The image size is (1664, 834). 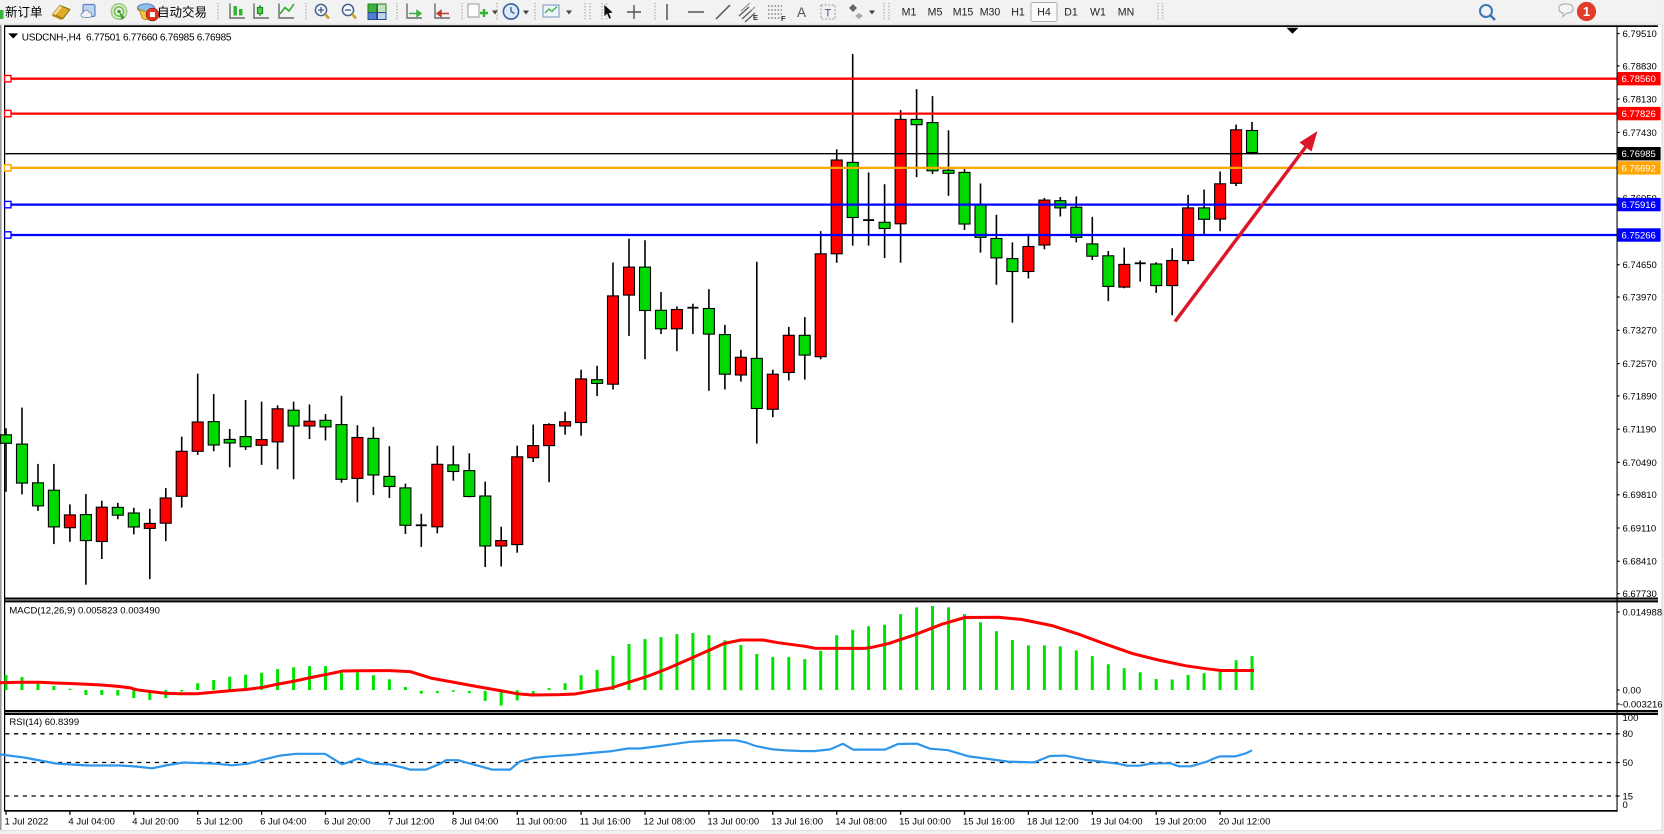 I want to click on svg-text: 80, so click(x=1628, y=734).